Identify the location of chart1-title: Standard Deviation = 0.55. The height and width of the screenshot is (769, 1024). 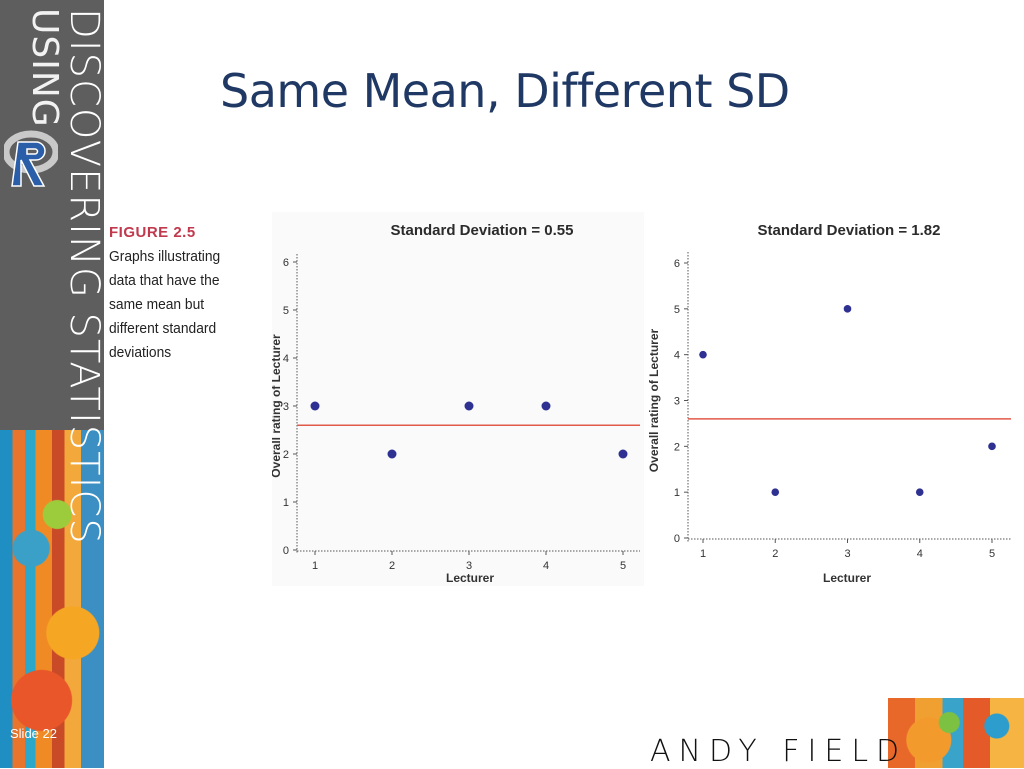
(482, 230).